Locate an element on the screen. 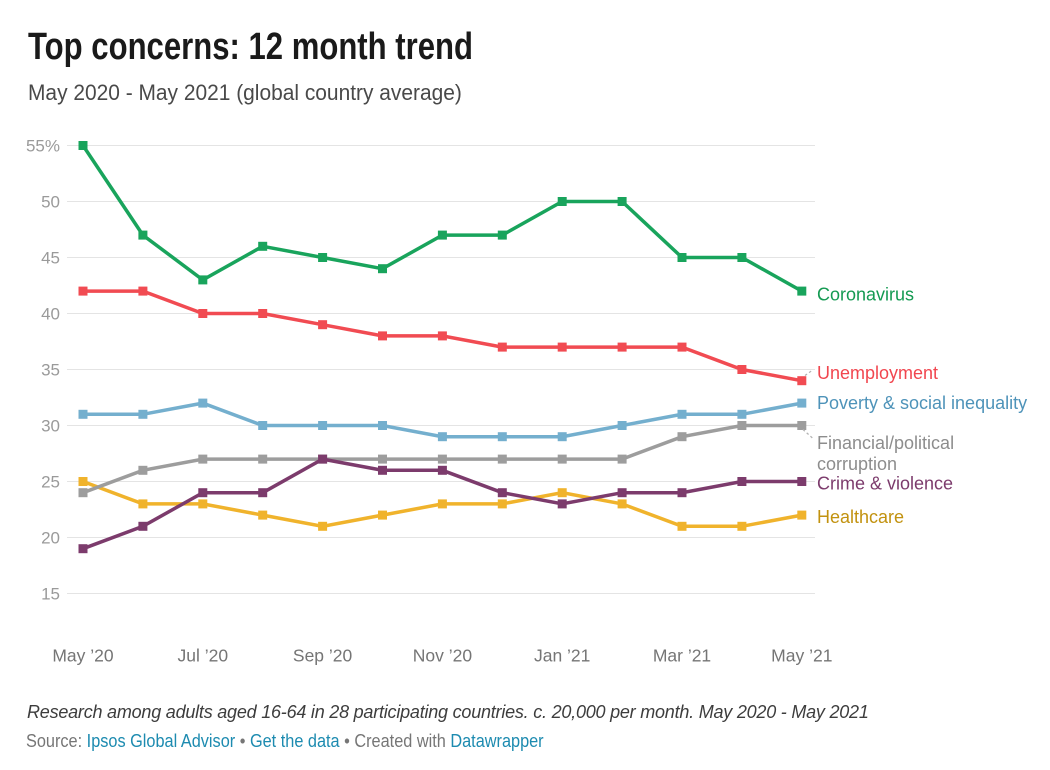 This screenshot has width=1050, height=770. svg-text: corruption is located at coordinates (857, 464).